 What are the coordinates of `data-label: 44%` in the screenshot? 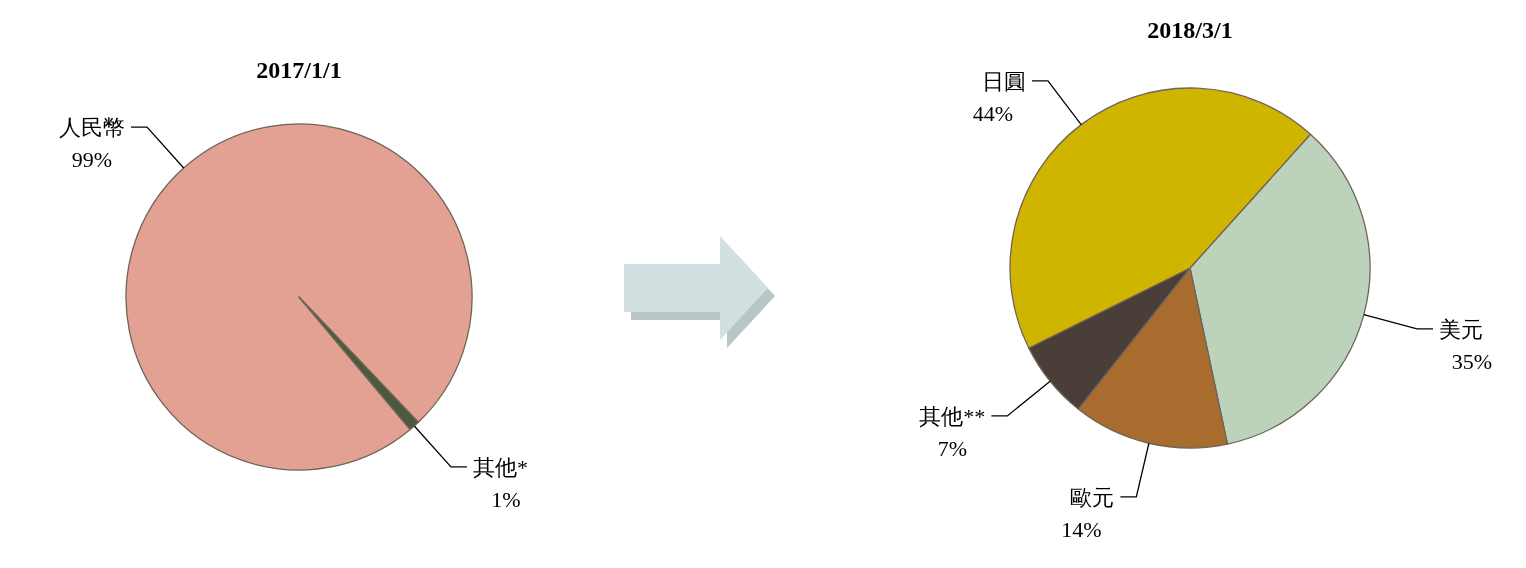 It's located at (993, 113).